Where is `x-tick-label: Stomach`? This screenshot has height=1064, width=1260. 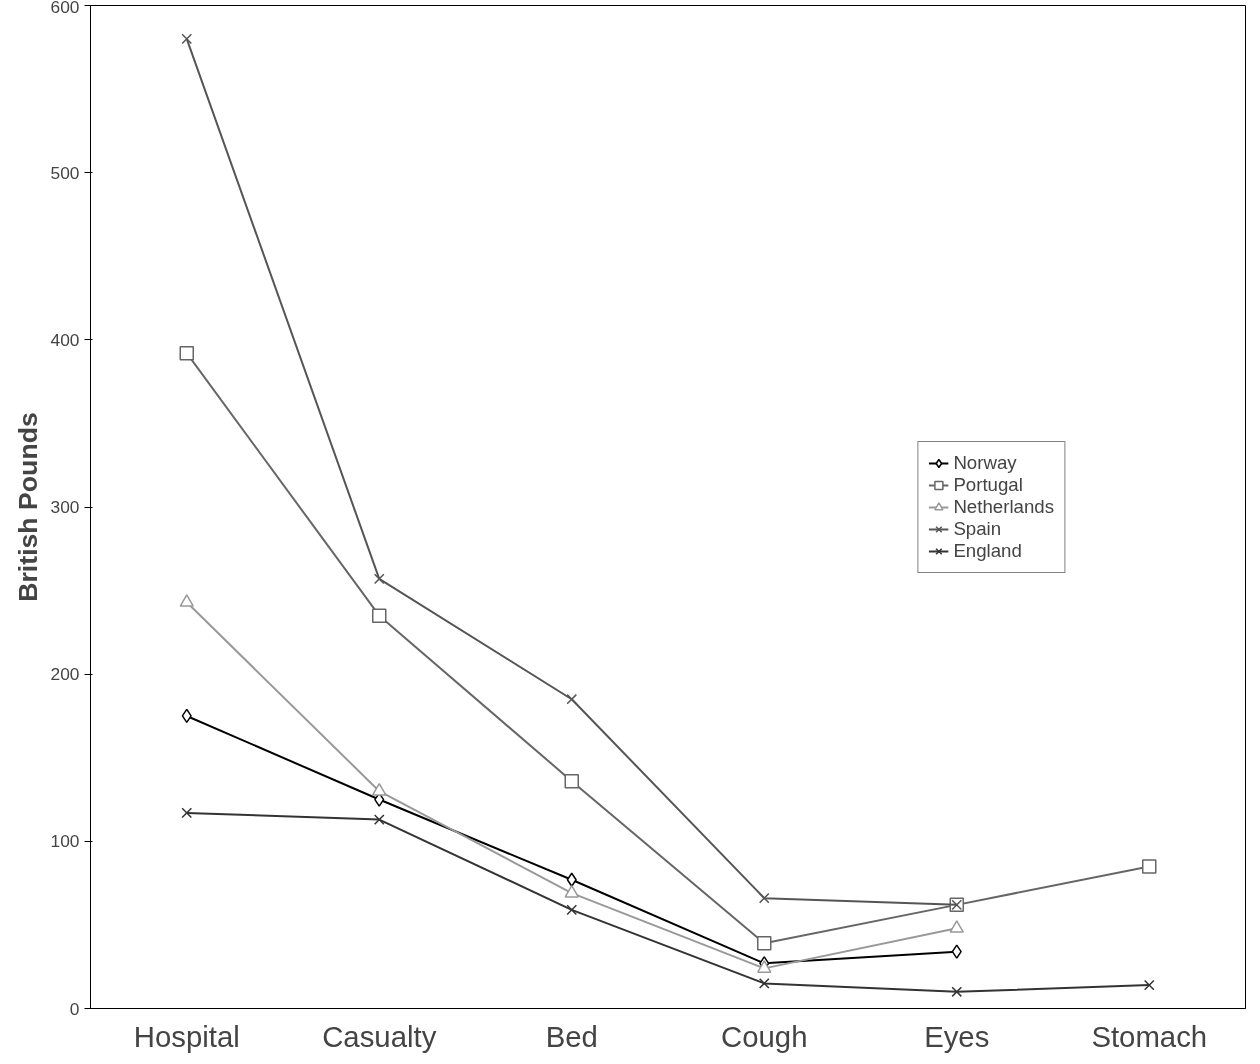 x-tick-label: Stomach is located at coordinates (1149, 1036).